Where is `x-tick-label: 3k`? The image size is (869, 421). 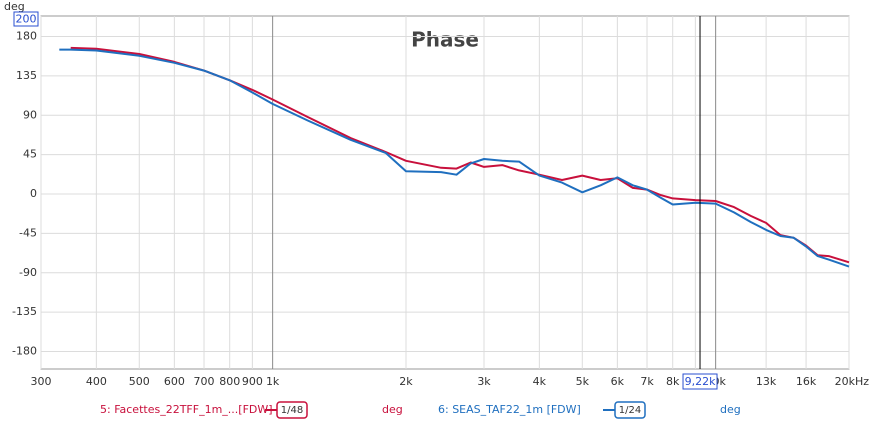
x-tick-label: 3k is located at coordinates (484, 381).